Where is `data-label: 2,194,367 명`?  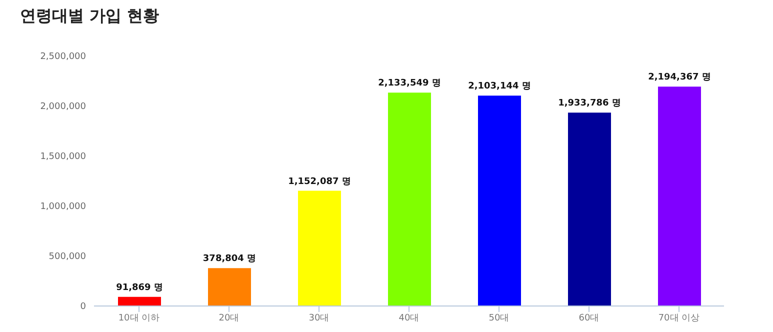 data-label: 2,194,367 명 is located at coordinates (679, 77).